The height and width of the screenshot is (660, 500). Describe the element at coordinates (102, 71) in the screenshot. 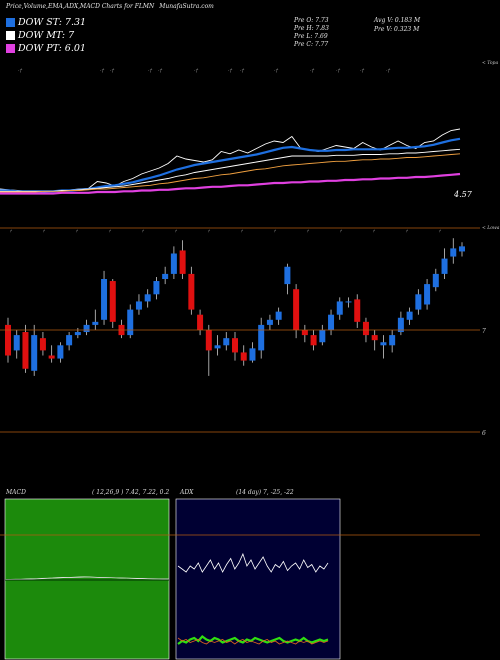

I see `ema-marker-1: ·†` at that location.